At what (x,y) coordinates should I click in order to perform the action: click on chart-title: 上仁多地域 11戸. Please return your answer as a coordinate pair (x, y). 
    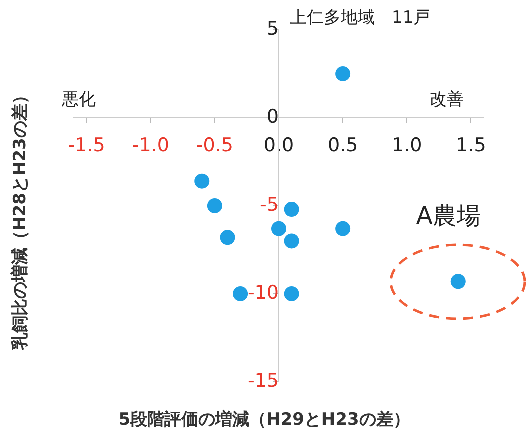
    Looking at the image, I should click on (360, 18).